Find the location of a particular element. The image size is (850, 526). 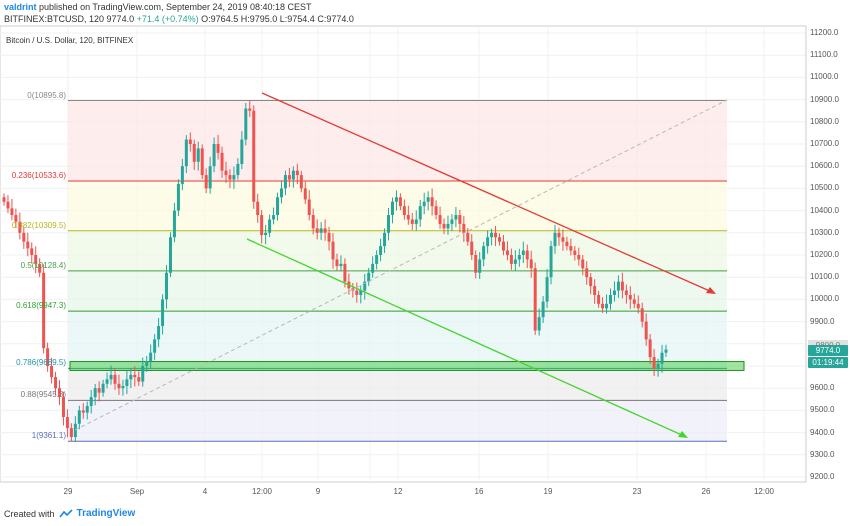

price-tick-label: 10800.0 is located at coordinates (824, 121).